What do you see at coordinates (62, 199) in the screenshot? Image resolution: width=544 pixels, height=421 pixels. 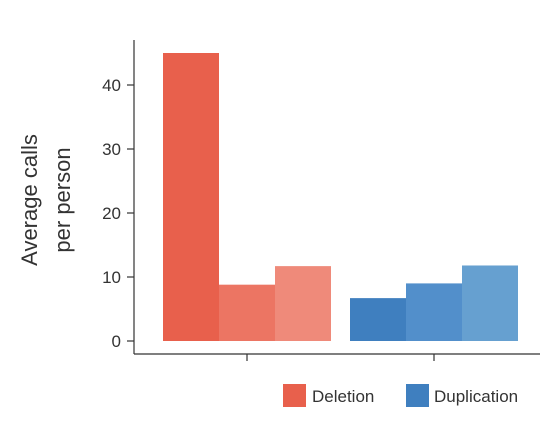 I see `y-axis-title-line-2: per person` at bounding box center [62, 199].